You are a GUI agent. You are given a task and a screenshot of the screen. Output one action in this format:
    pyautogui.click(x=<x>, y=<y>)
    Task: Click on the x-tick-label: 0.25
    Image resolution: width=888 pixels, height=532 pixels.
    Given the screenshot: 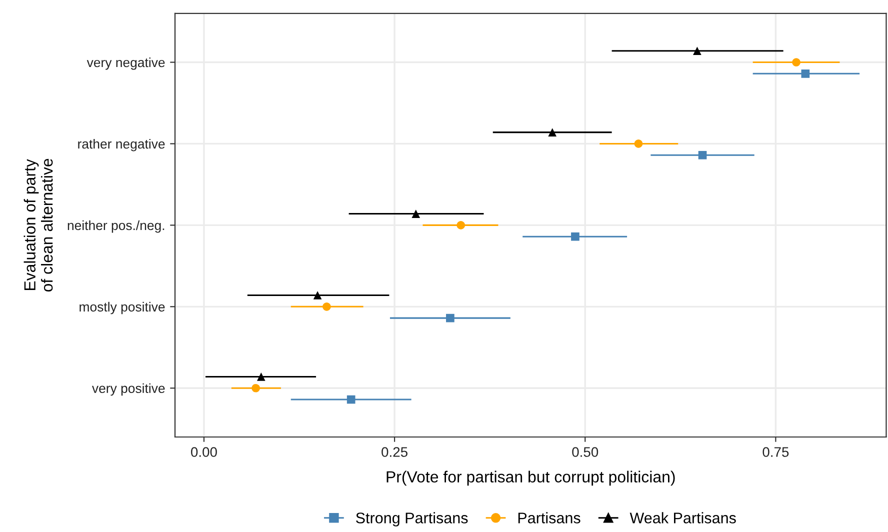 What is the action you would take?
    pyautogui.click(x=395, y=452)
    